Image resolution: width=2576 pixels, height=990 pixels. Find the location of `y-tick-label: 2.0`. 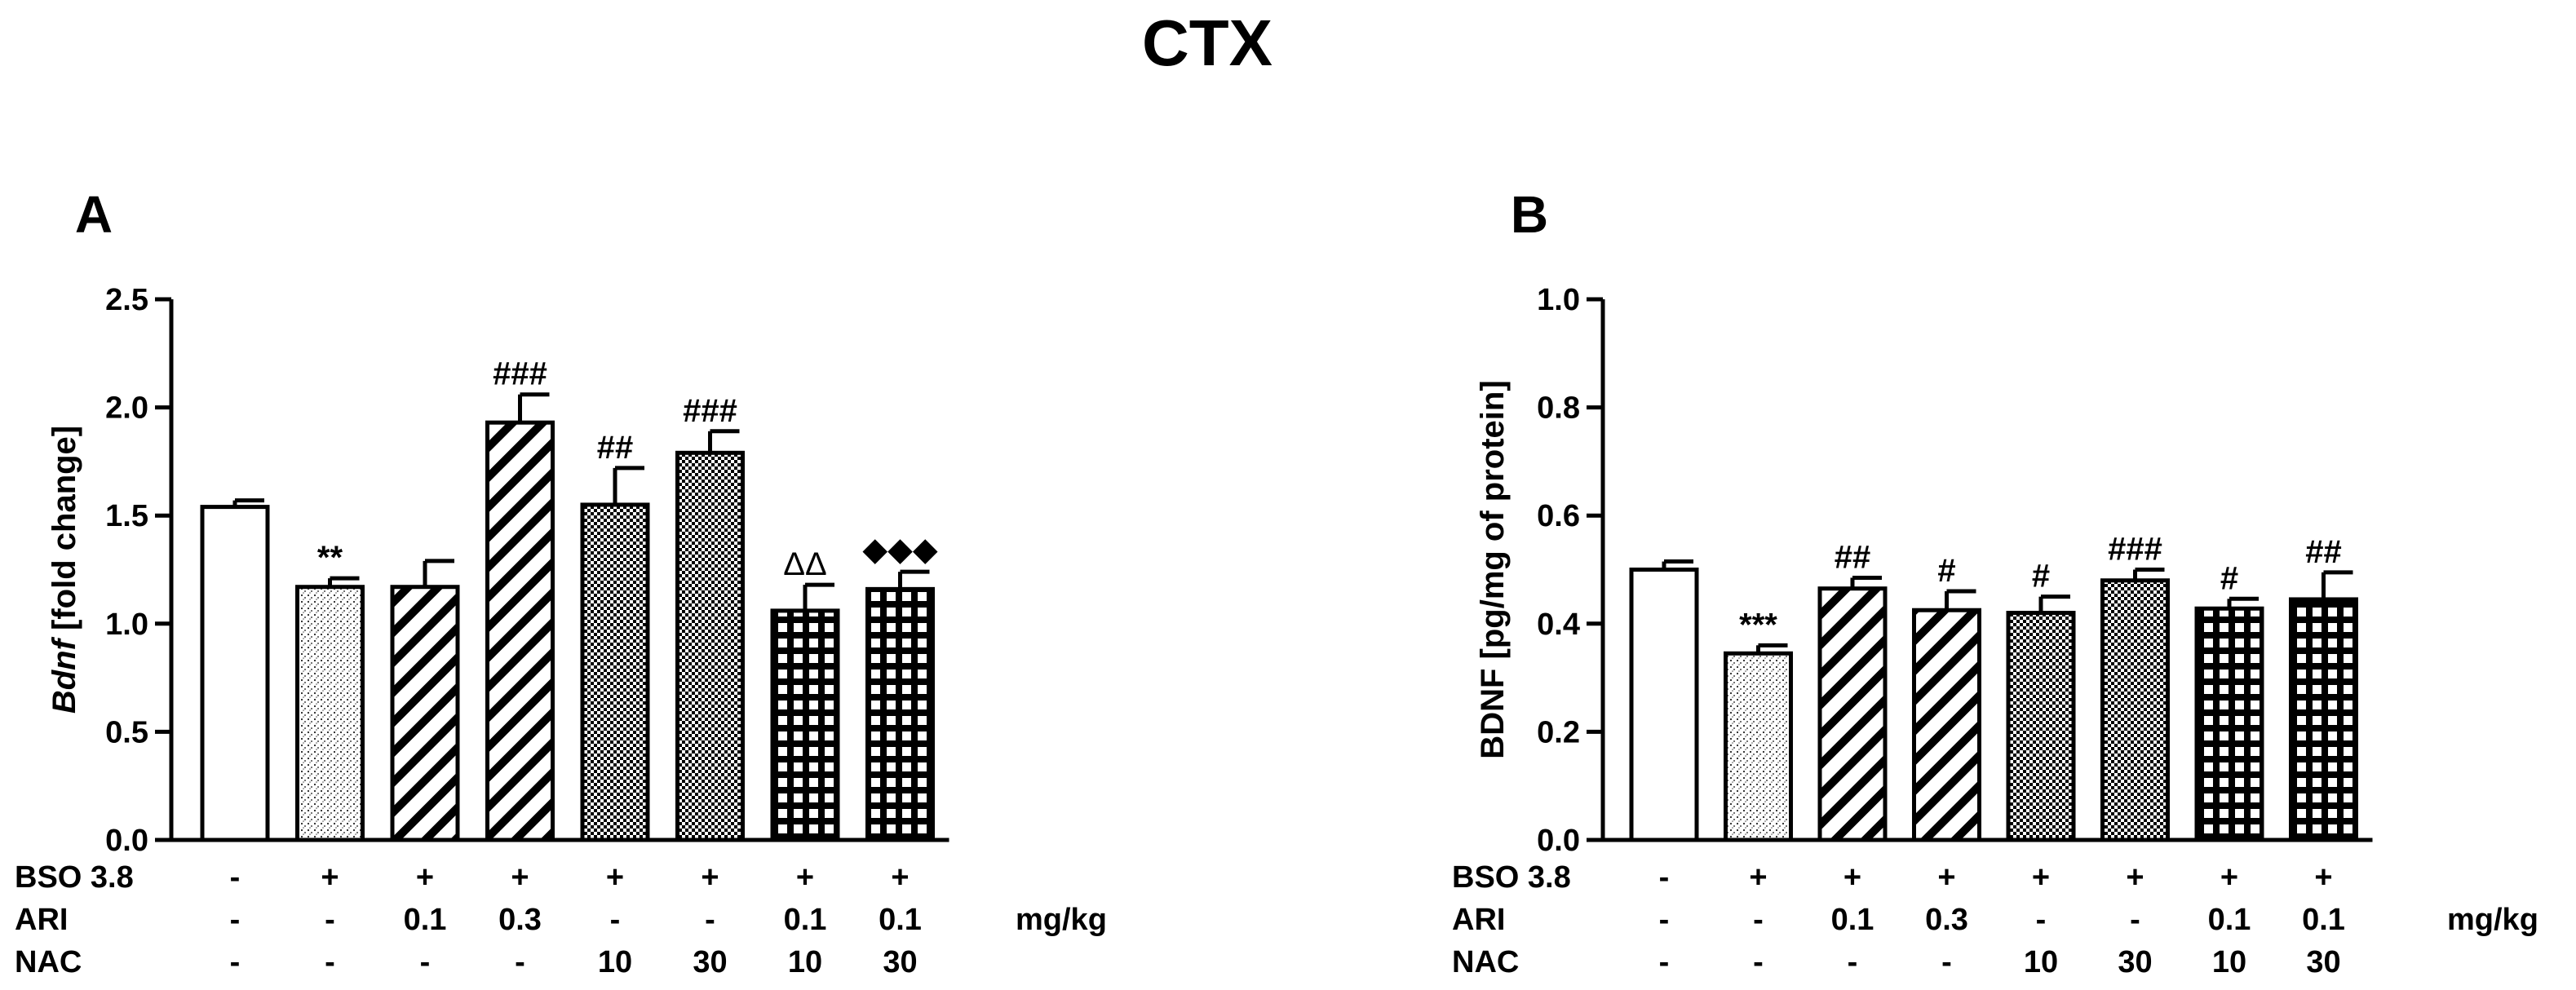

y-tick-label: 2.0 is located at coordinates (126, 408).